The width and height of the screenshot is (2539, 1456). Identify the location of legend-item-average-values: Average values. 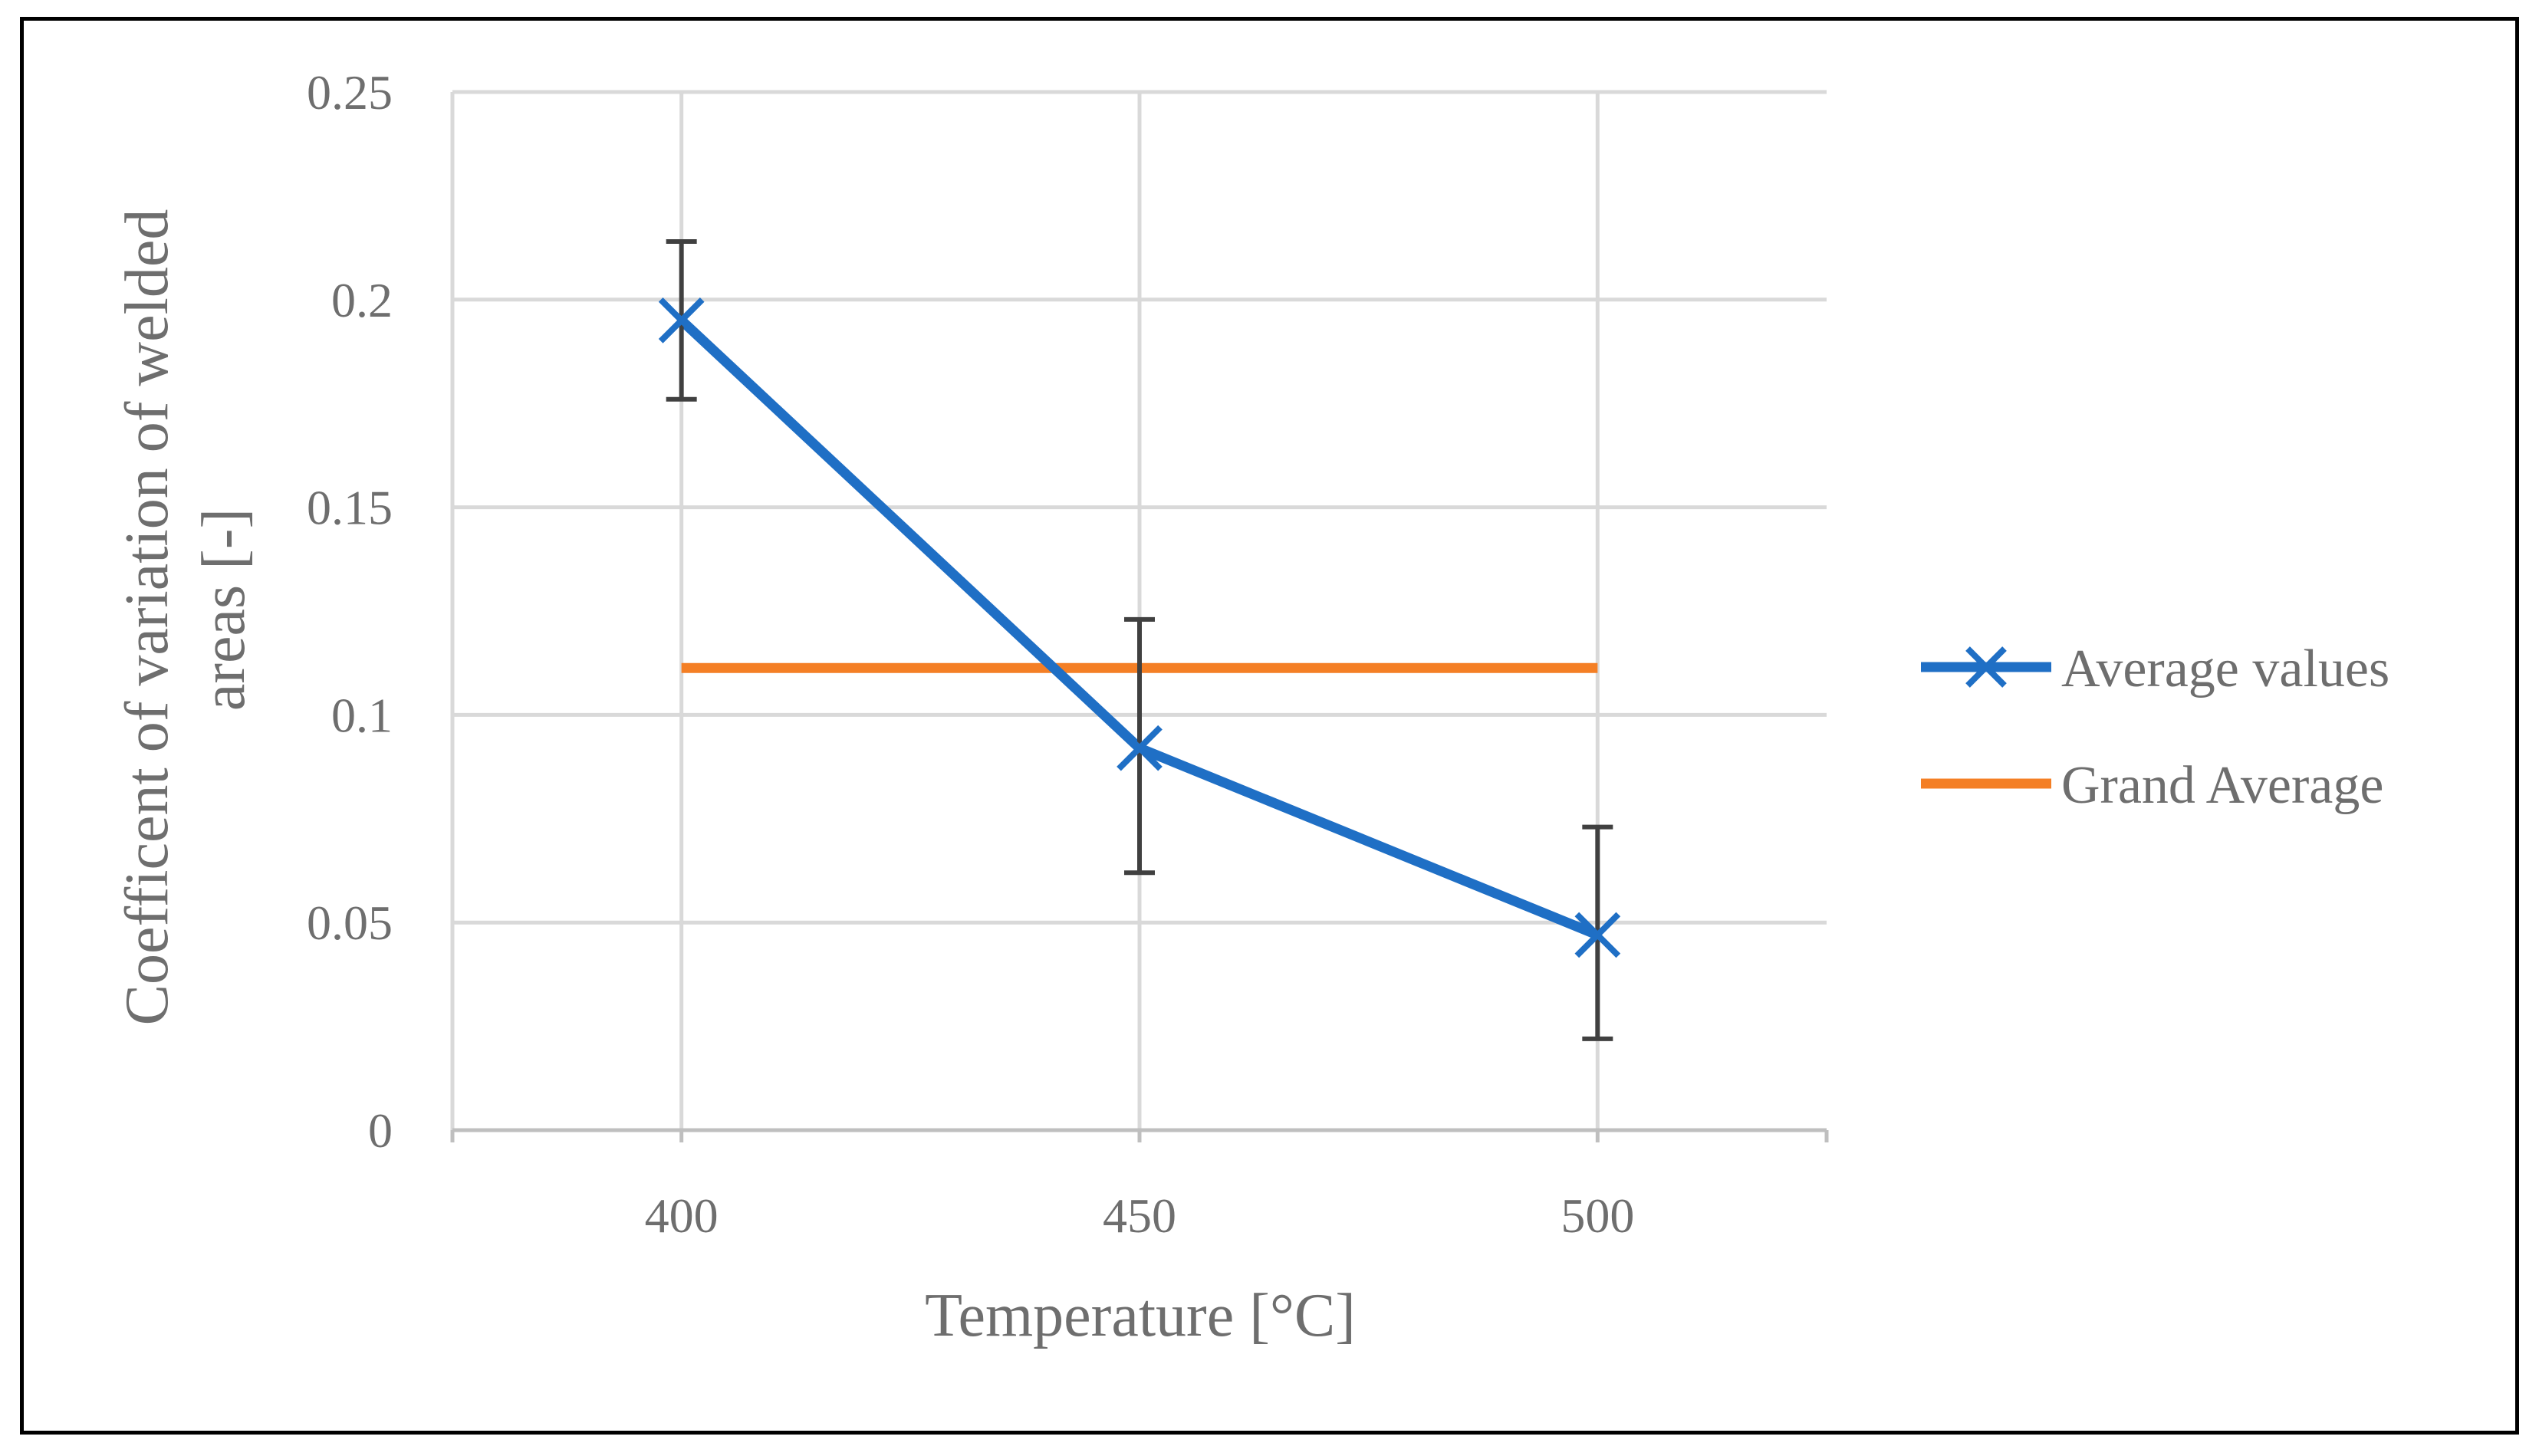
(2155, 668).